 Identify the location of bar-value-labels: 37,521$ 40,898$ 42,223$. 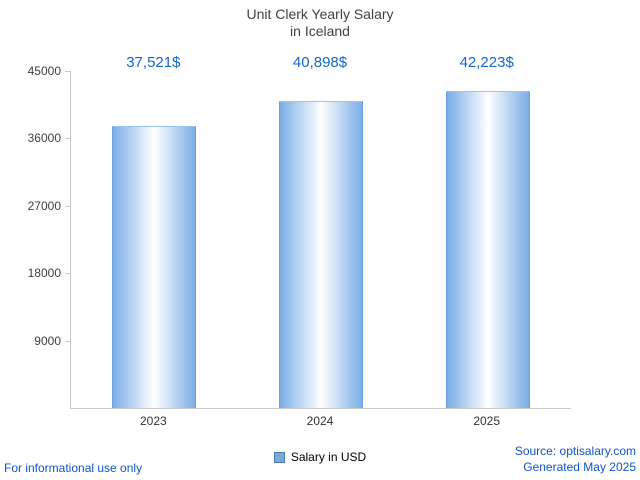
(320, 62).